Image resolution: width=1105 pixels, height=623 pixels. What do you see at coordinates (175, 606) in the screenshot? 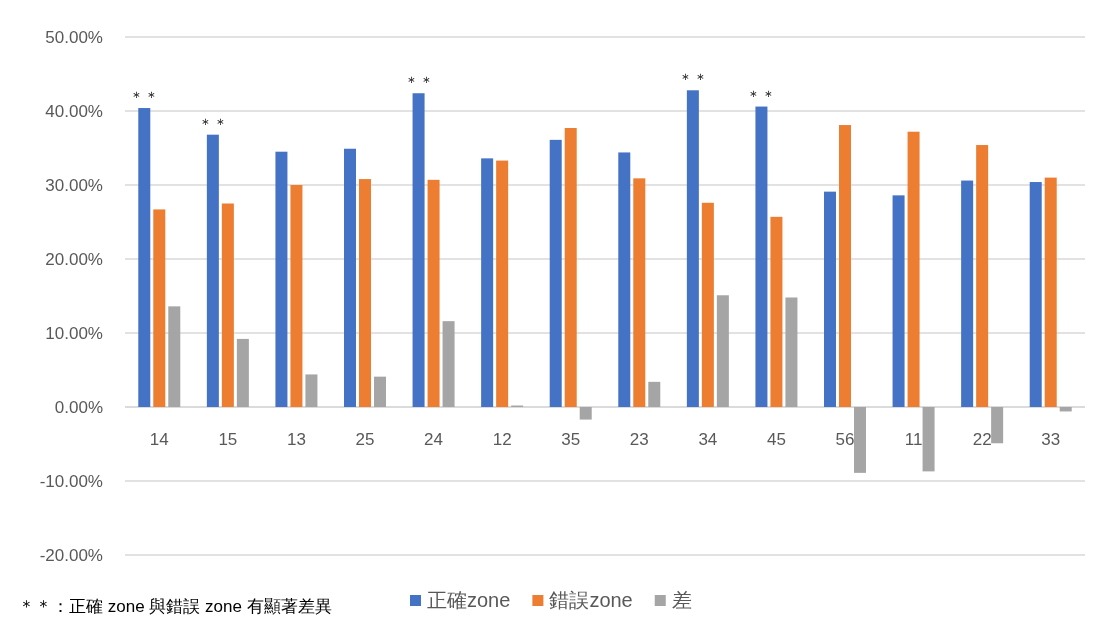
I see `text: ＊＊：正確 zone 與錯誤 zone 有顯著差異` at bounding box center [175, 606].